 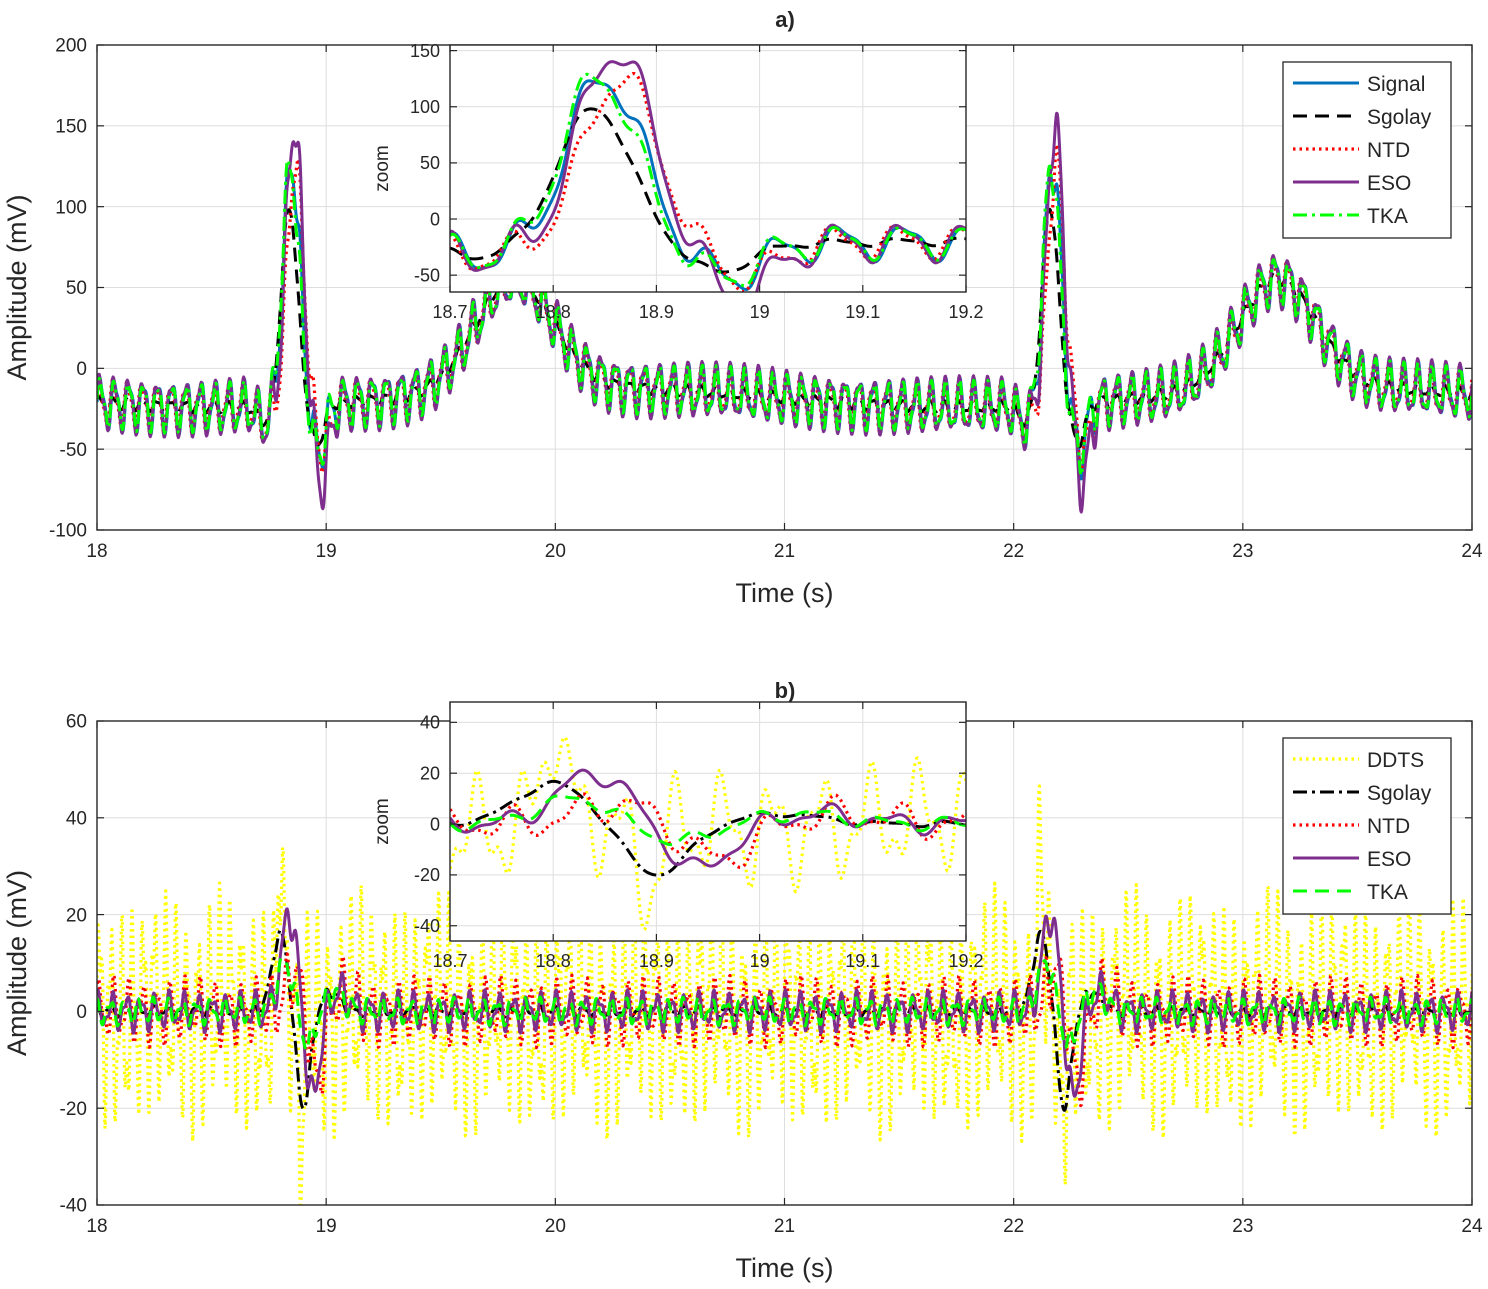 What do you see at coordinates (1389, 183) in the screenshot?
I see `panel-a-legend-label-eso: ESO` at bounding box center [1389, 183].